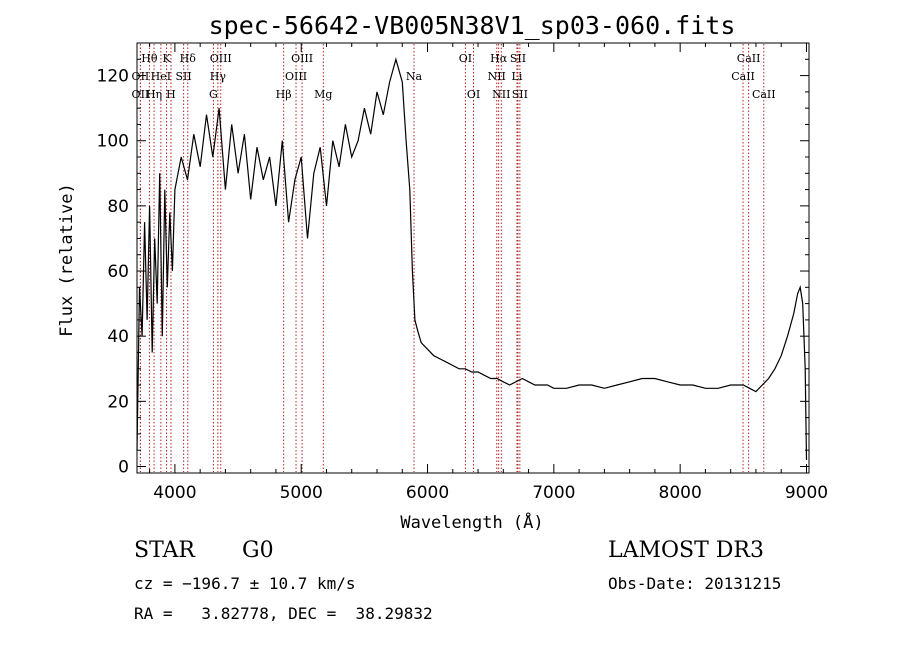  Describe the element at coordinates (161, 76) in the screenshot. I see `line-label: HeI` at that location.